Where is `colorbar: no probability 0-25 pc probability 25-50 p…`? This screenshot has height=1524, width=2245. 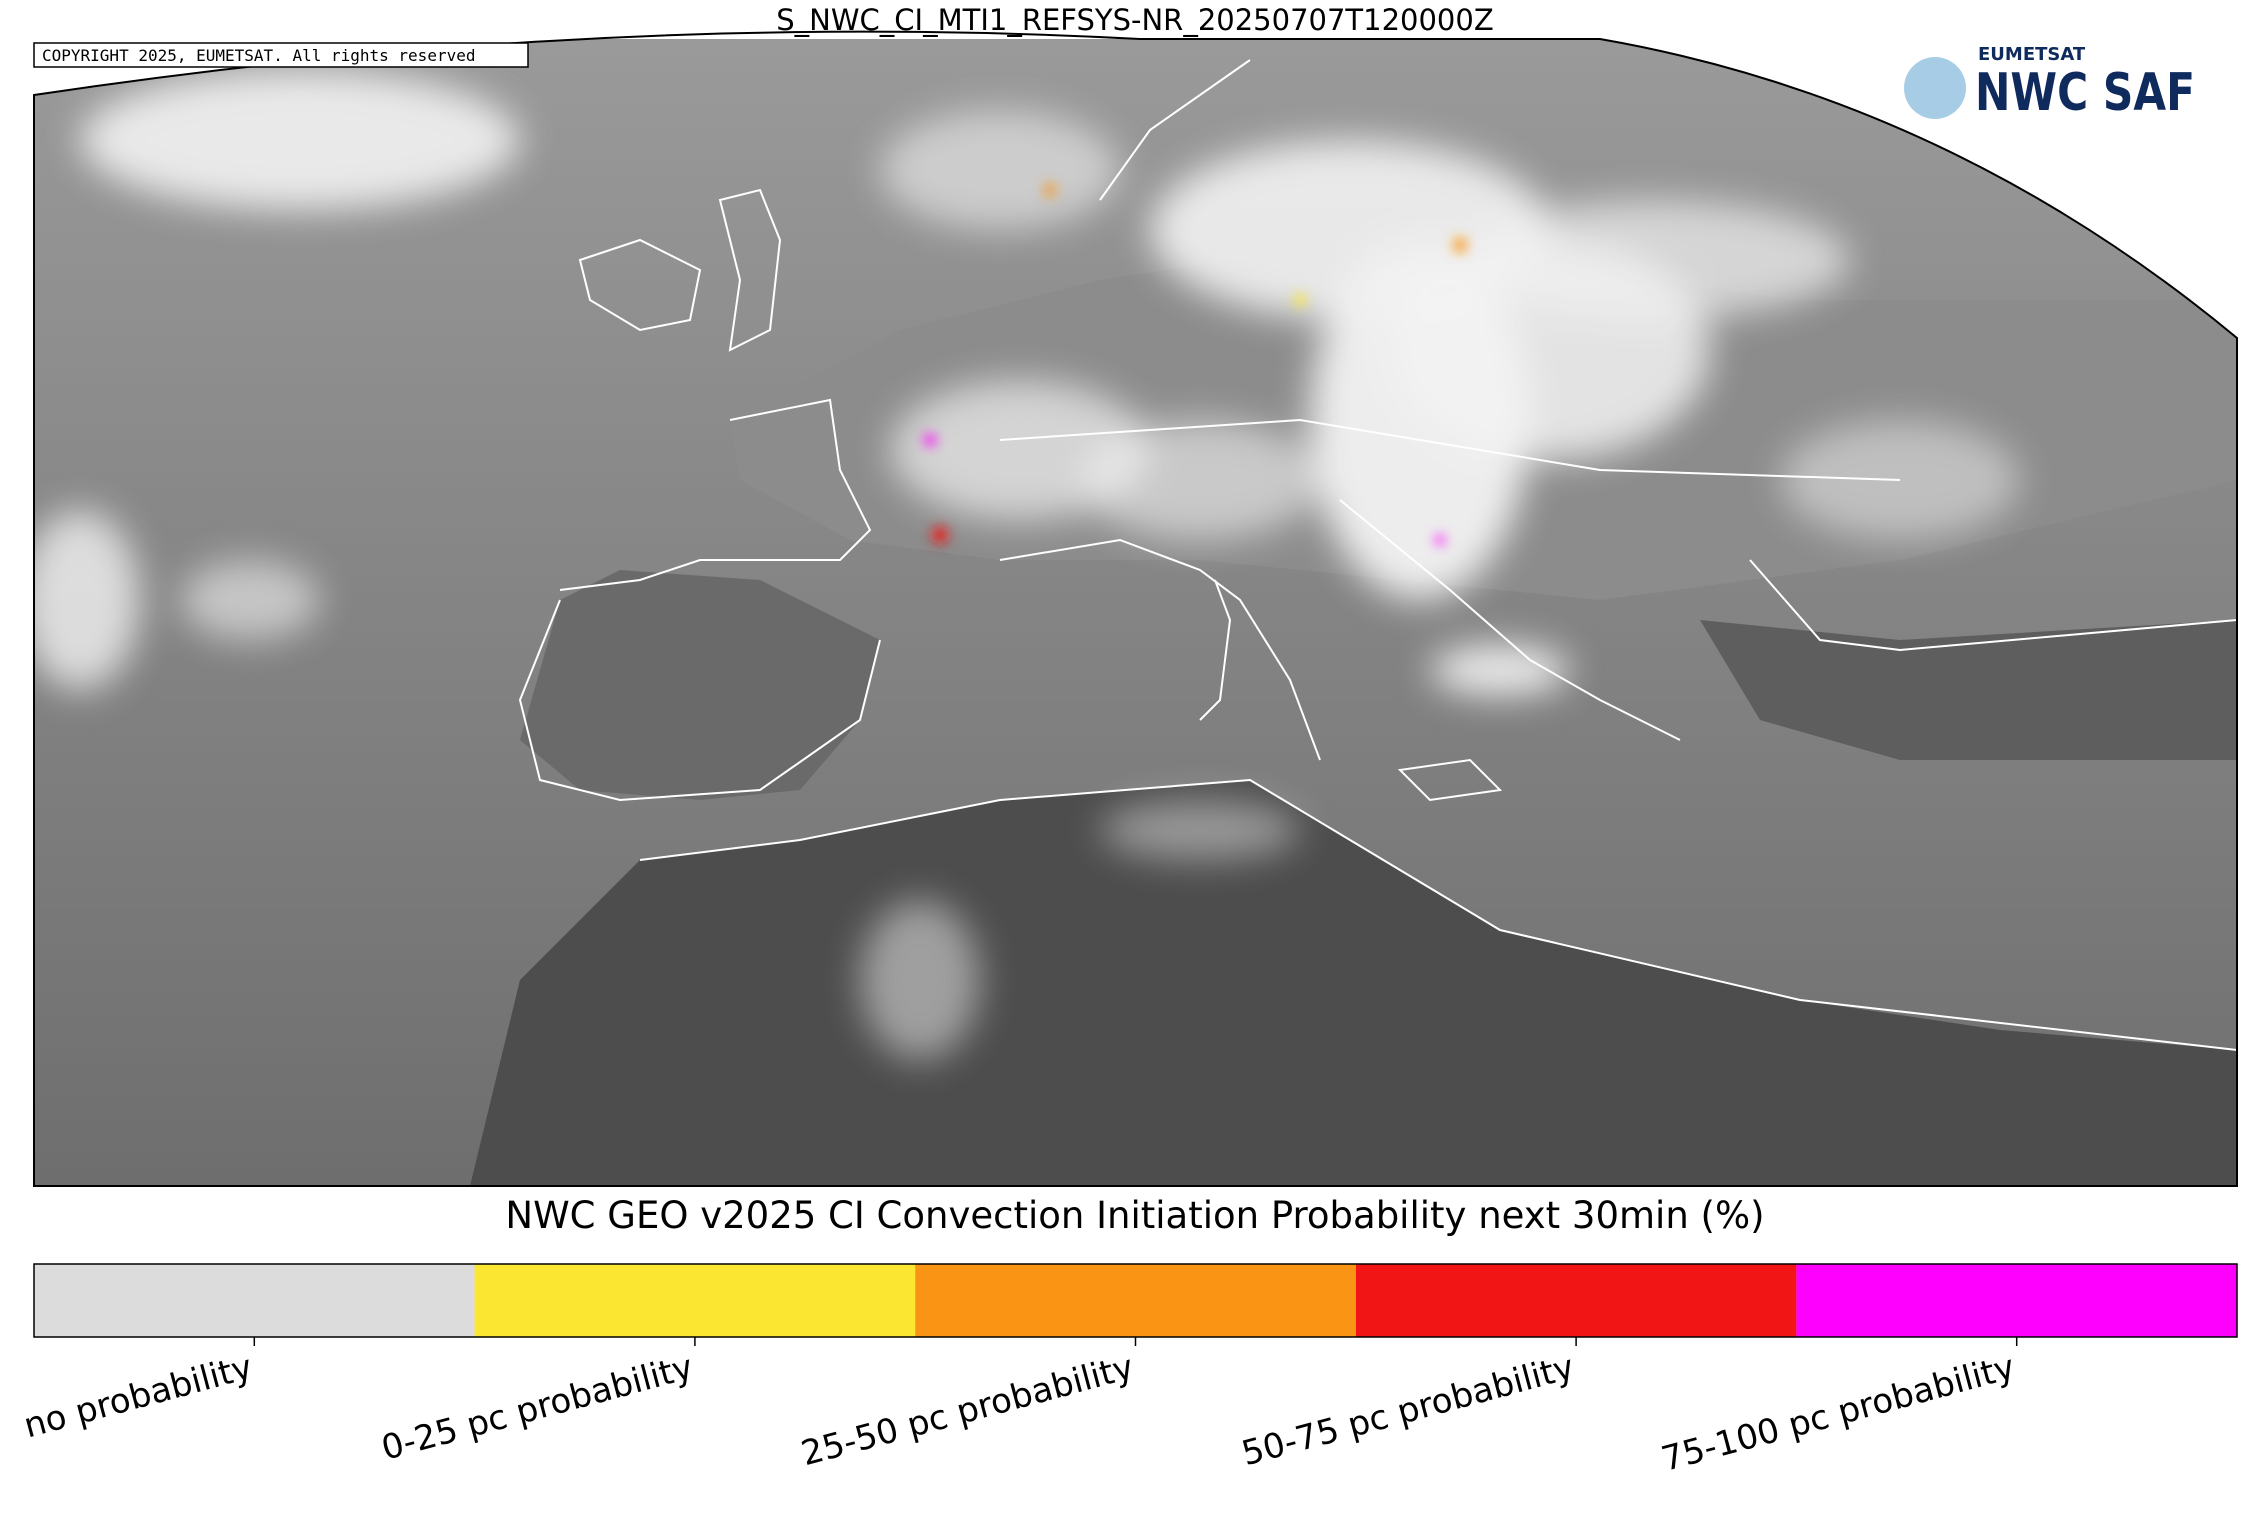 colorbar: no probability 0-25 pc probability 25-50 p… is located at coordinates (1129, 1371).